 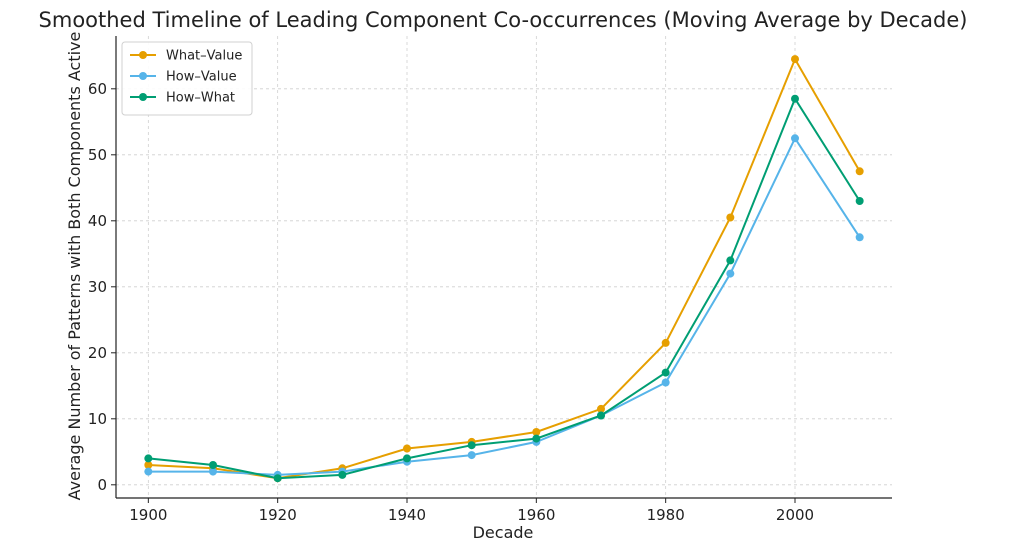 What do you see at coordinates (201, 77) in the screenshot?
I see `legend-label-how-value: How–Value` at bounding box center [201, 77].